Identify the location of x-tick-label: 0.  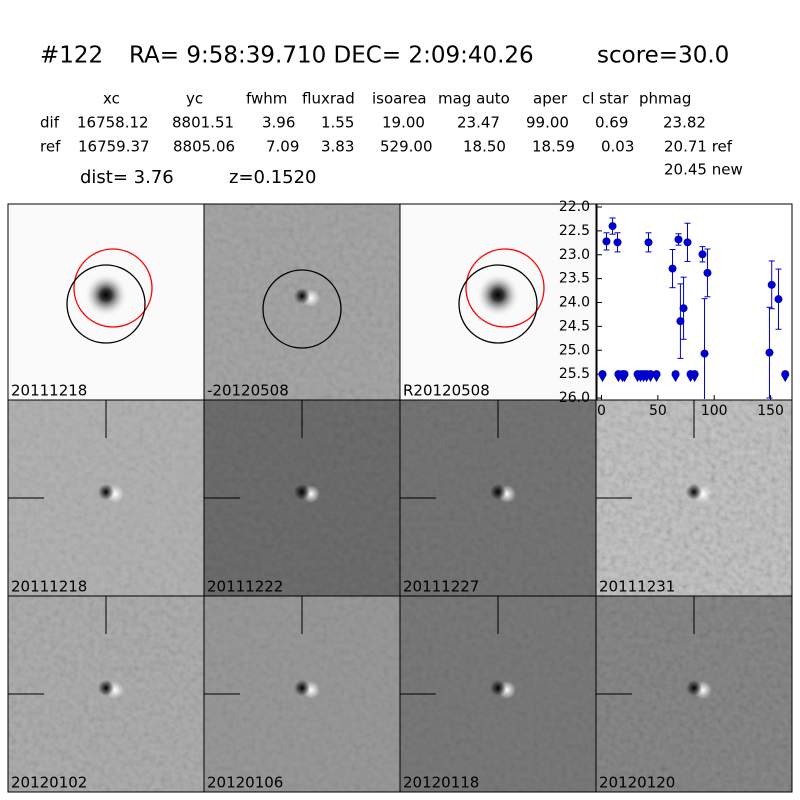
(601, 411).